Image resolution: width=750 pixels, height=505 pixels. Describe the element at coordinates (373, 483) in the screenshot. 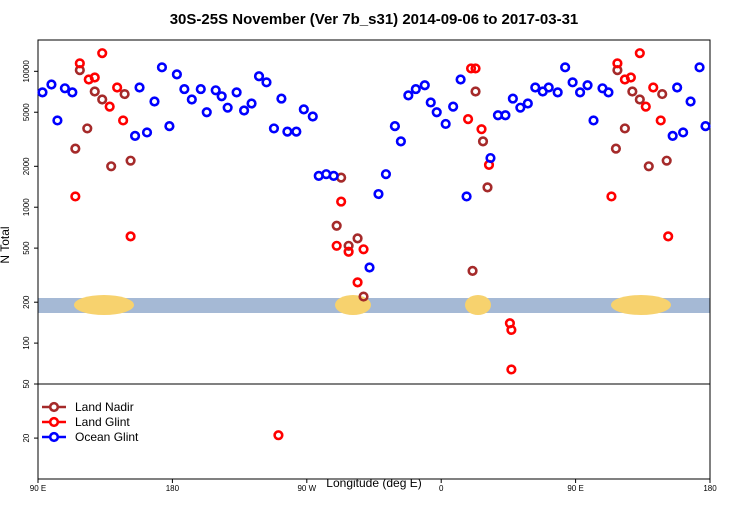

I see `x-axis-label: Longitude (deg E)` at that location.